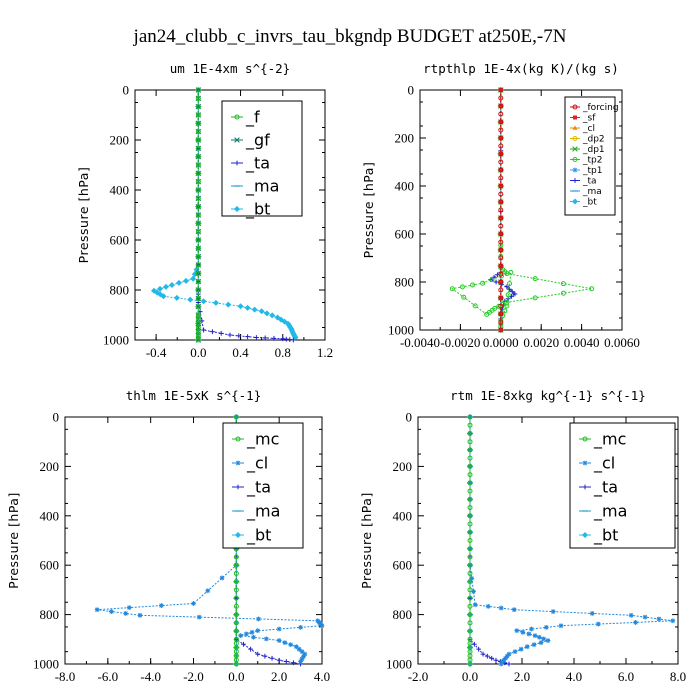  What do you see at coordinates (610, 512) in the screenshot?
I see `legend-label: _ma` at bounding box center [610, 512].